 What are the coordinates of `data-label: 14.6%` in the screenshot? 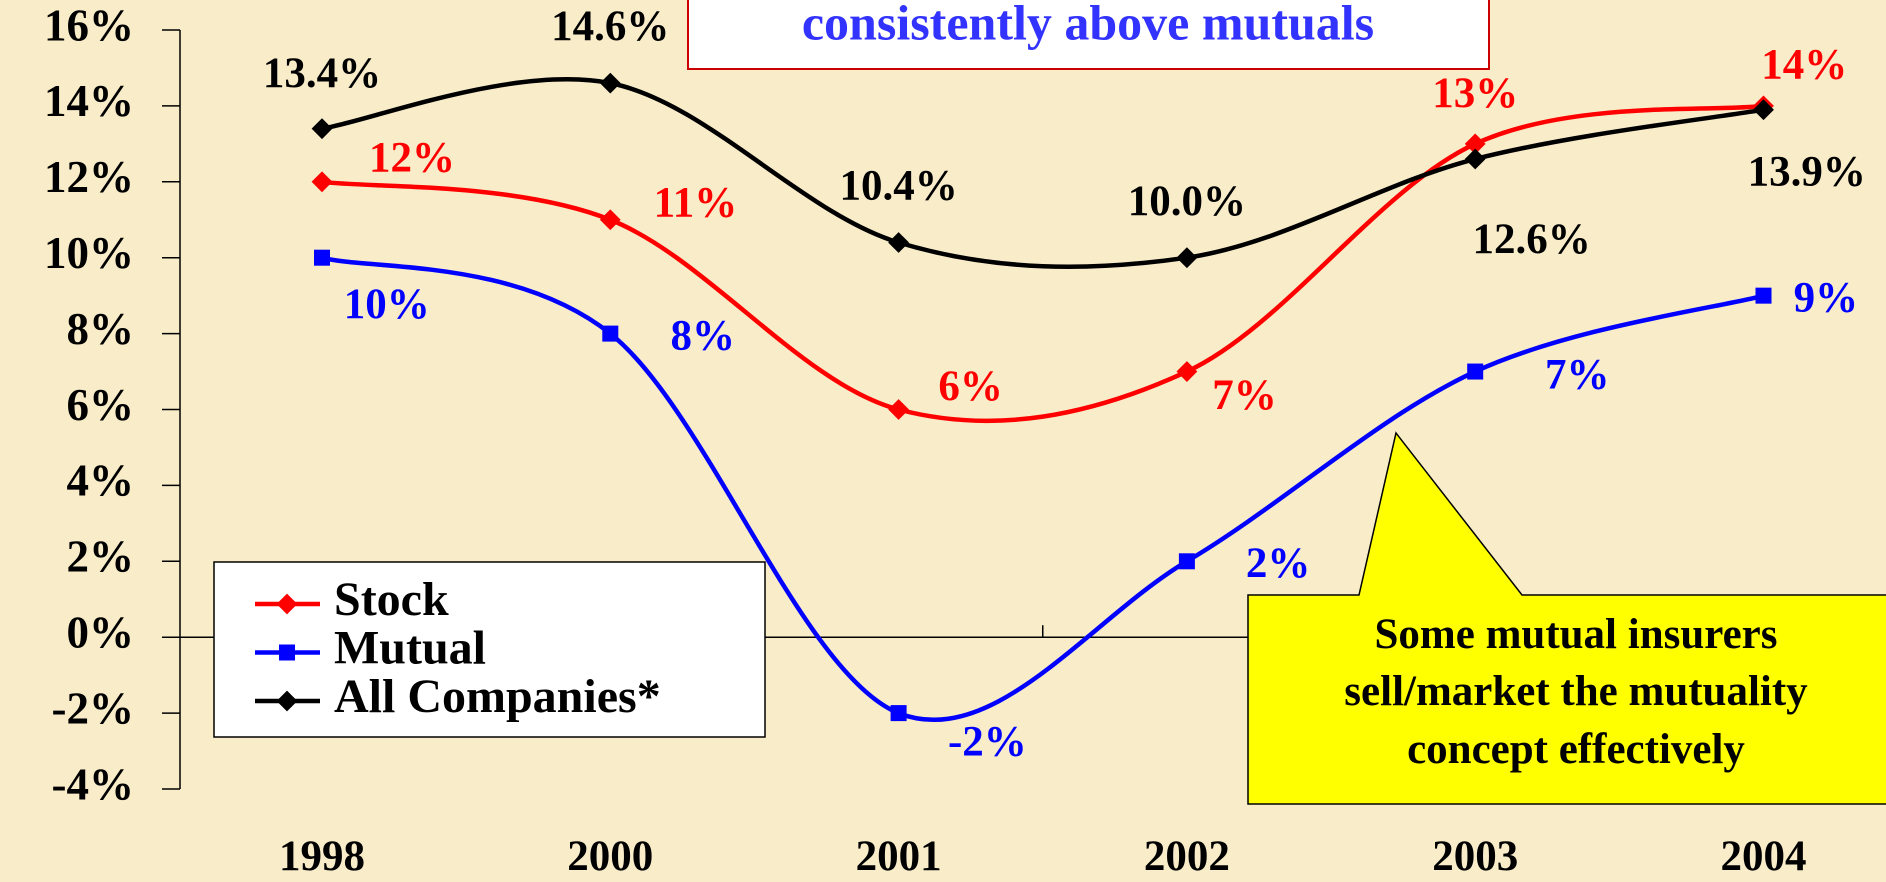 It's located at (610, 26).